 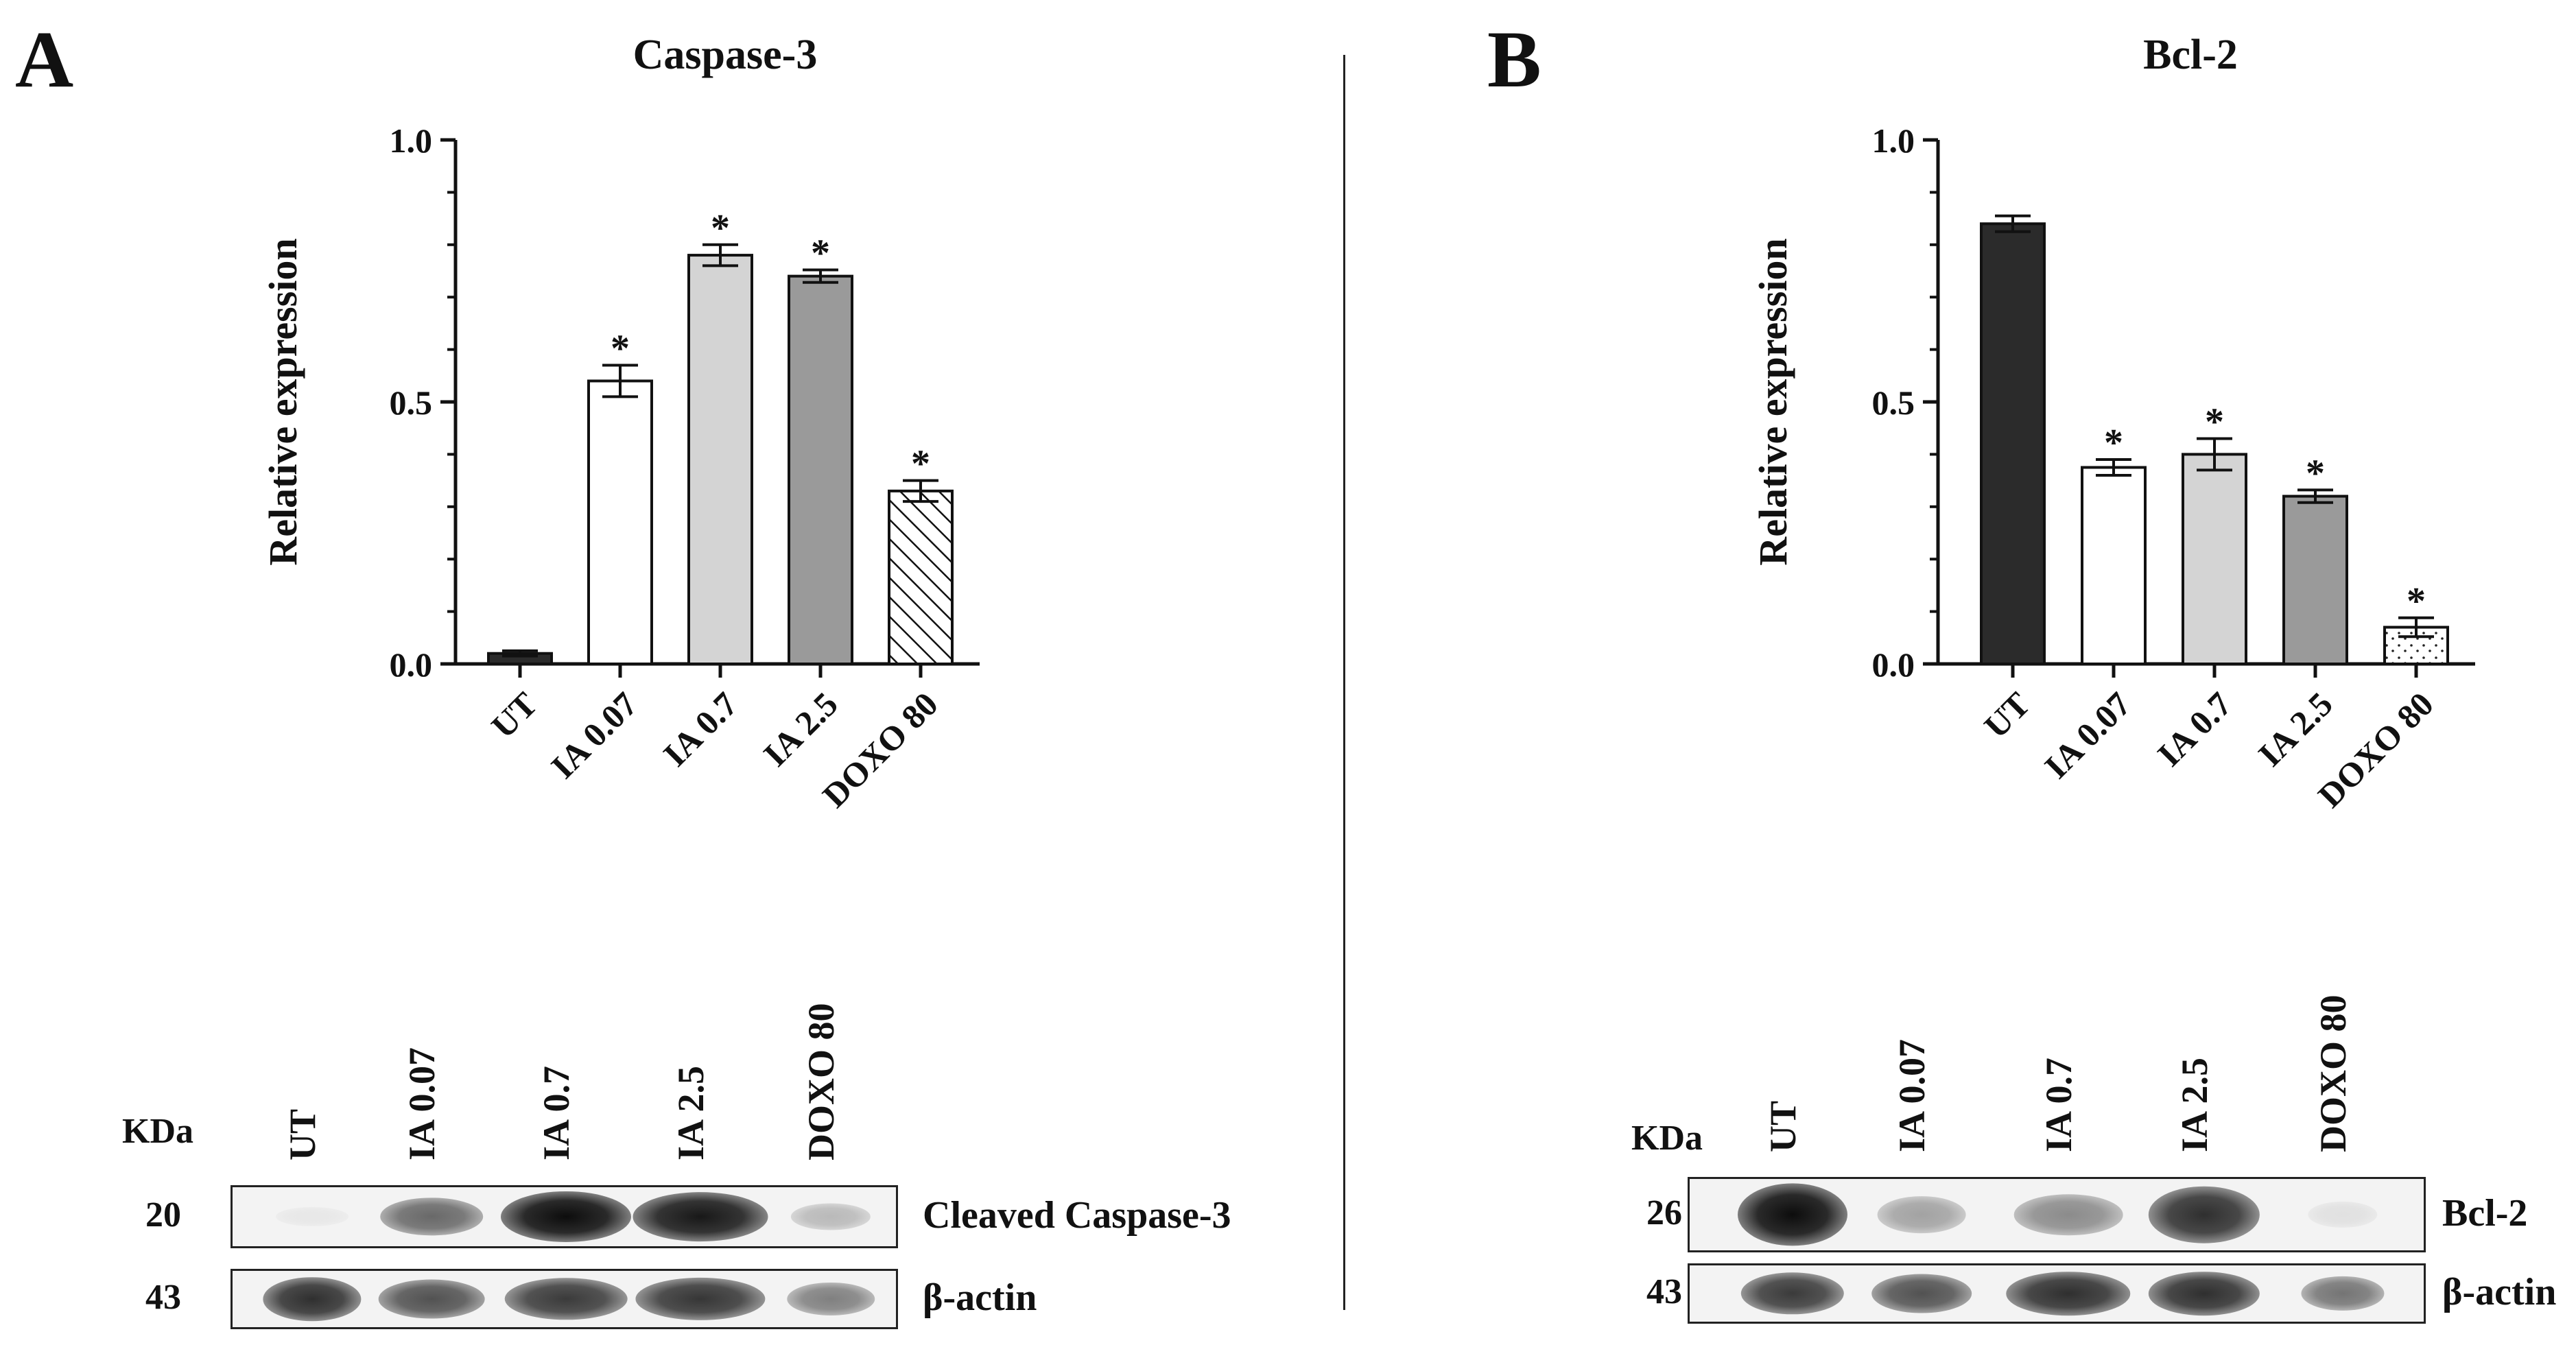 What do you see at coordinates (725, 55) in the screenshot?
I see `chart-title: Caspase-3` at bounding box center [725, 55].